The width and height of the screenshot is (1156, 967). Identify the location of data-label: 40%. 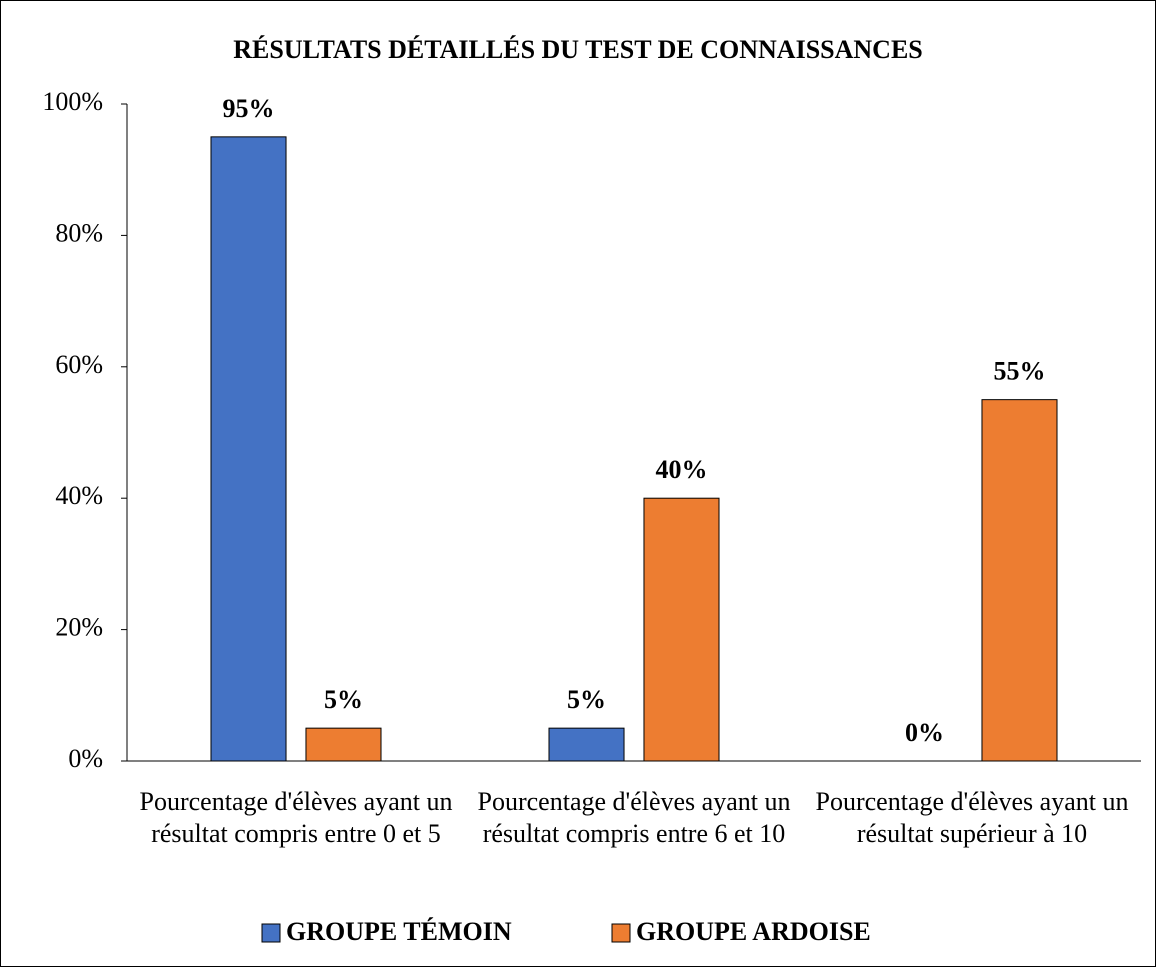
(681, 469).